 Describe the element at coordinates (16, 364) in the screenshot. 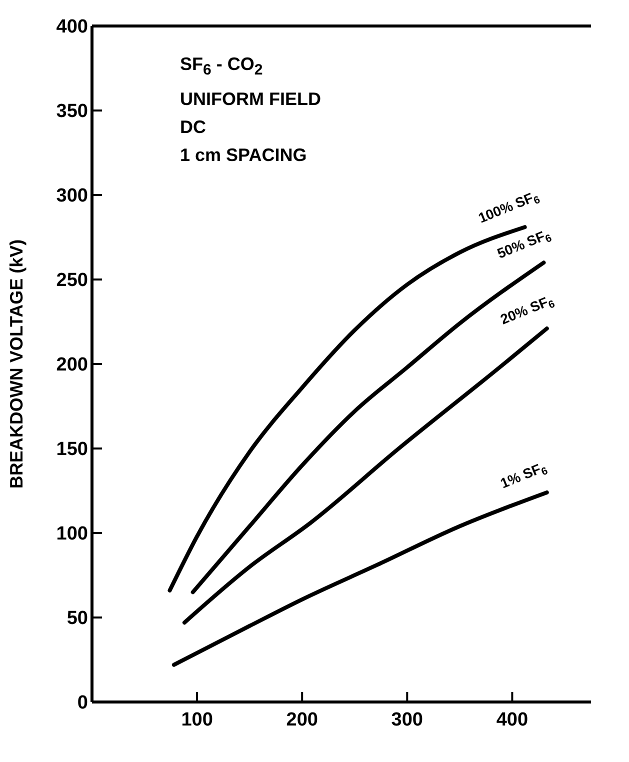

I see `y-axis-title: BREAKDOWN VOLTAGE (kV)` at that location.